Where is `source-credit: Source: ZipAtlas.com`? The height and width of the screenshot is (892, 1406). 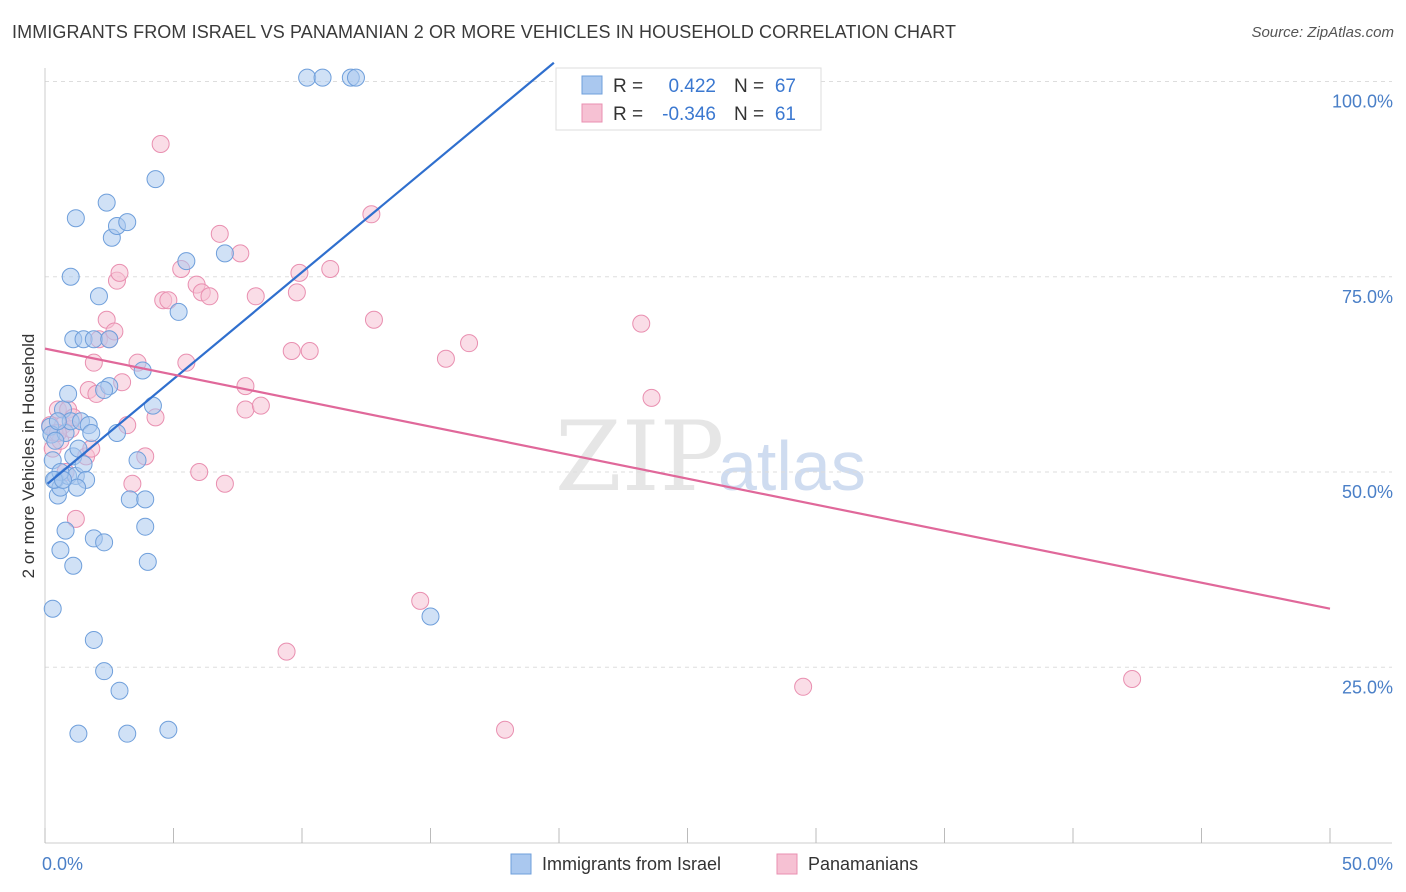
source-credit: Source: ZipAtlas.com is located at coordinates (1322, 32).